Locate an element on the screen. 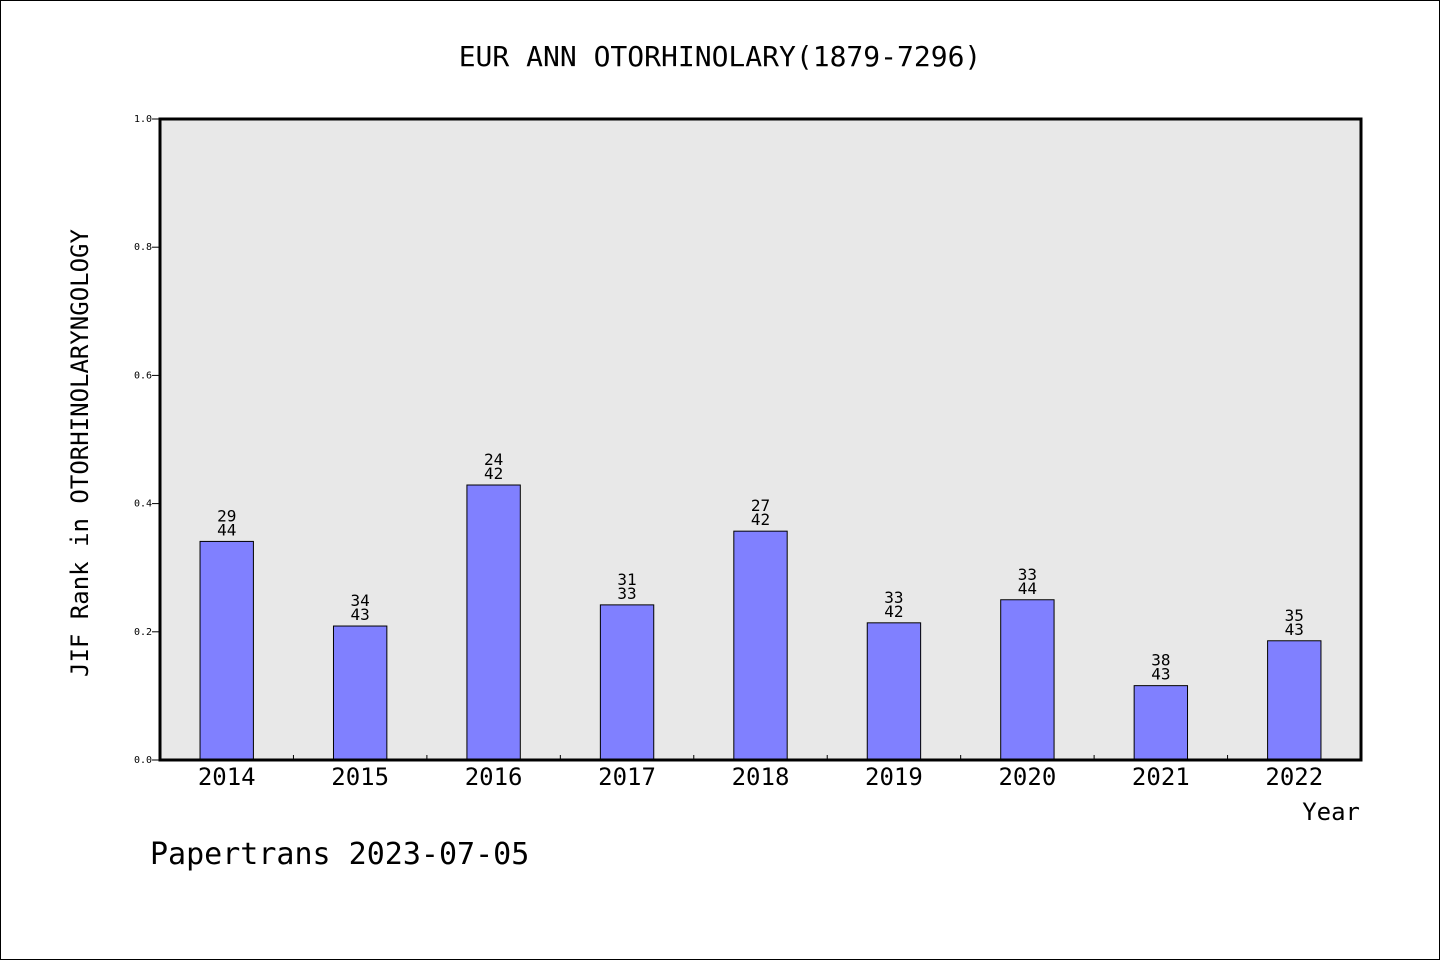 The height and width of the screenshot is (960, 1440). x-axis-tick-labels: 2014 2015 2016 2017 2018 2019 2020 2021 2022 is located at coordinates (760, 777).